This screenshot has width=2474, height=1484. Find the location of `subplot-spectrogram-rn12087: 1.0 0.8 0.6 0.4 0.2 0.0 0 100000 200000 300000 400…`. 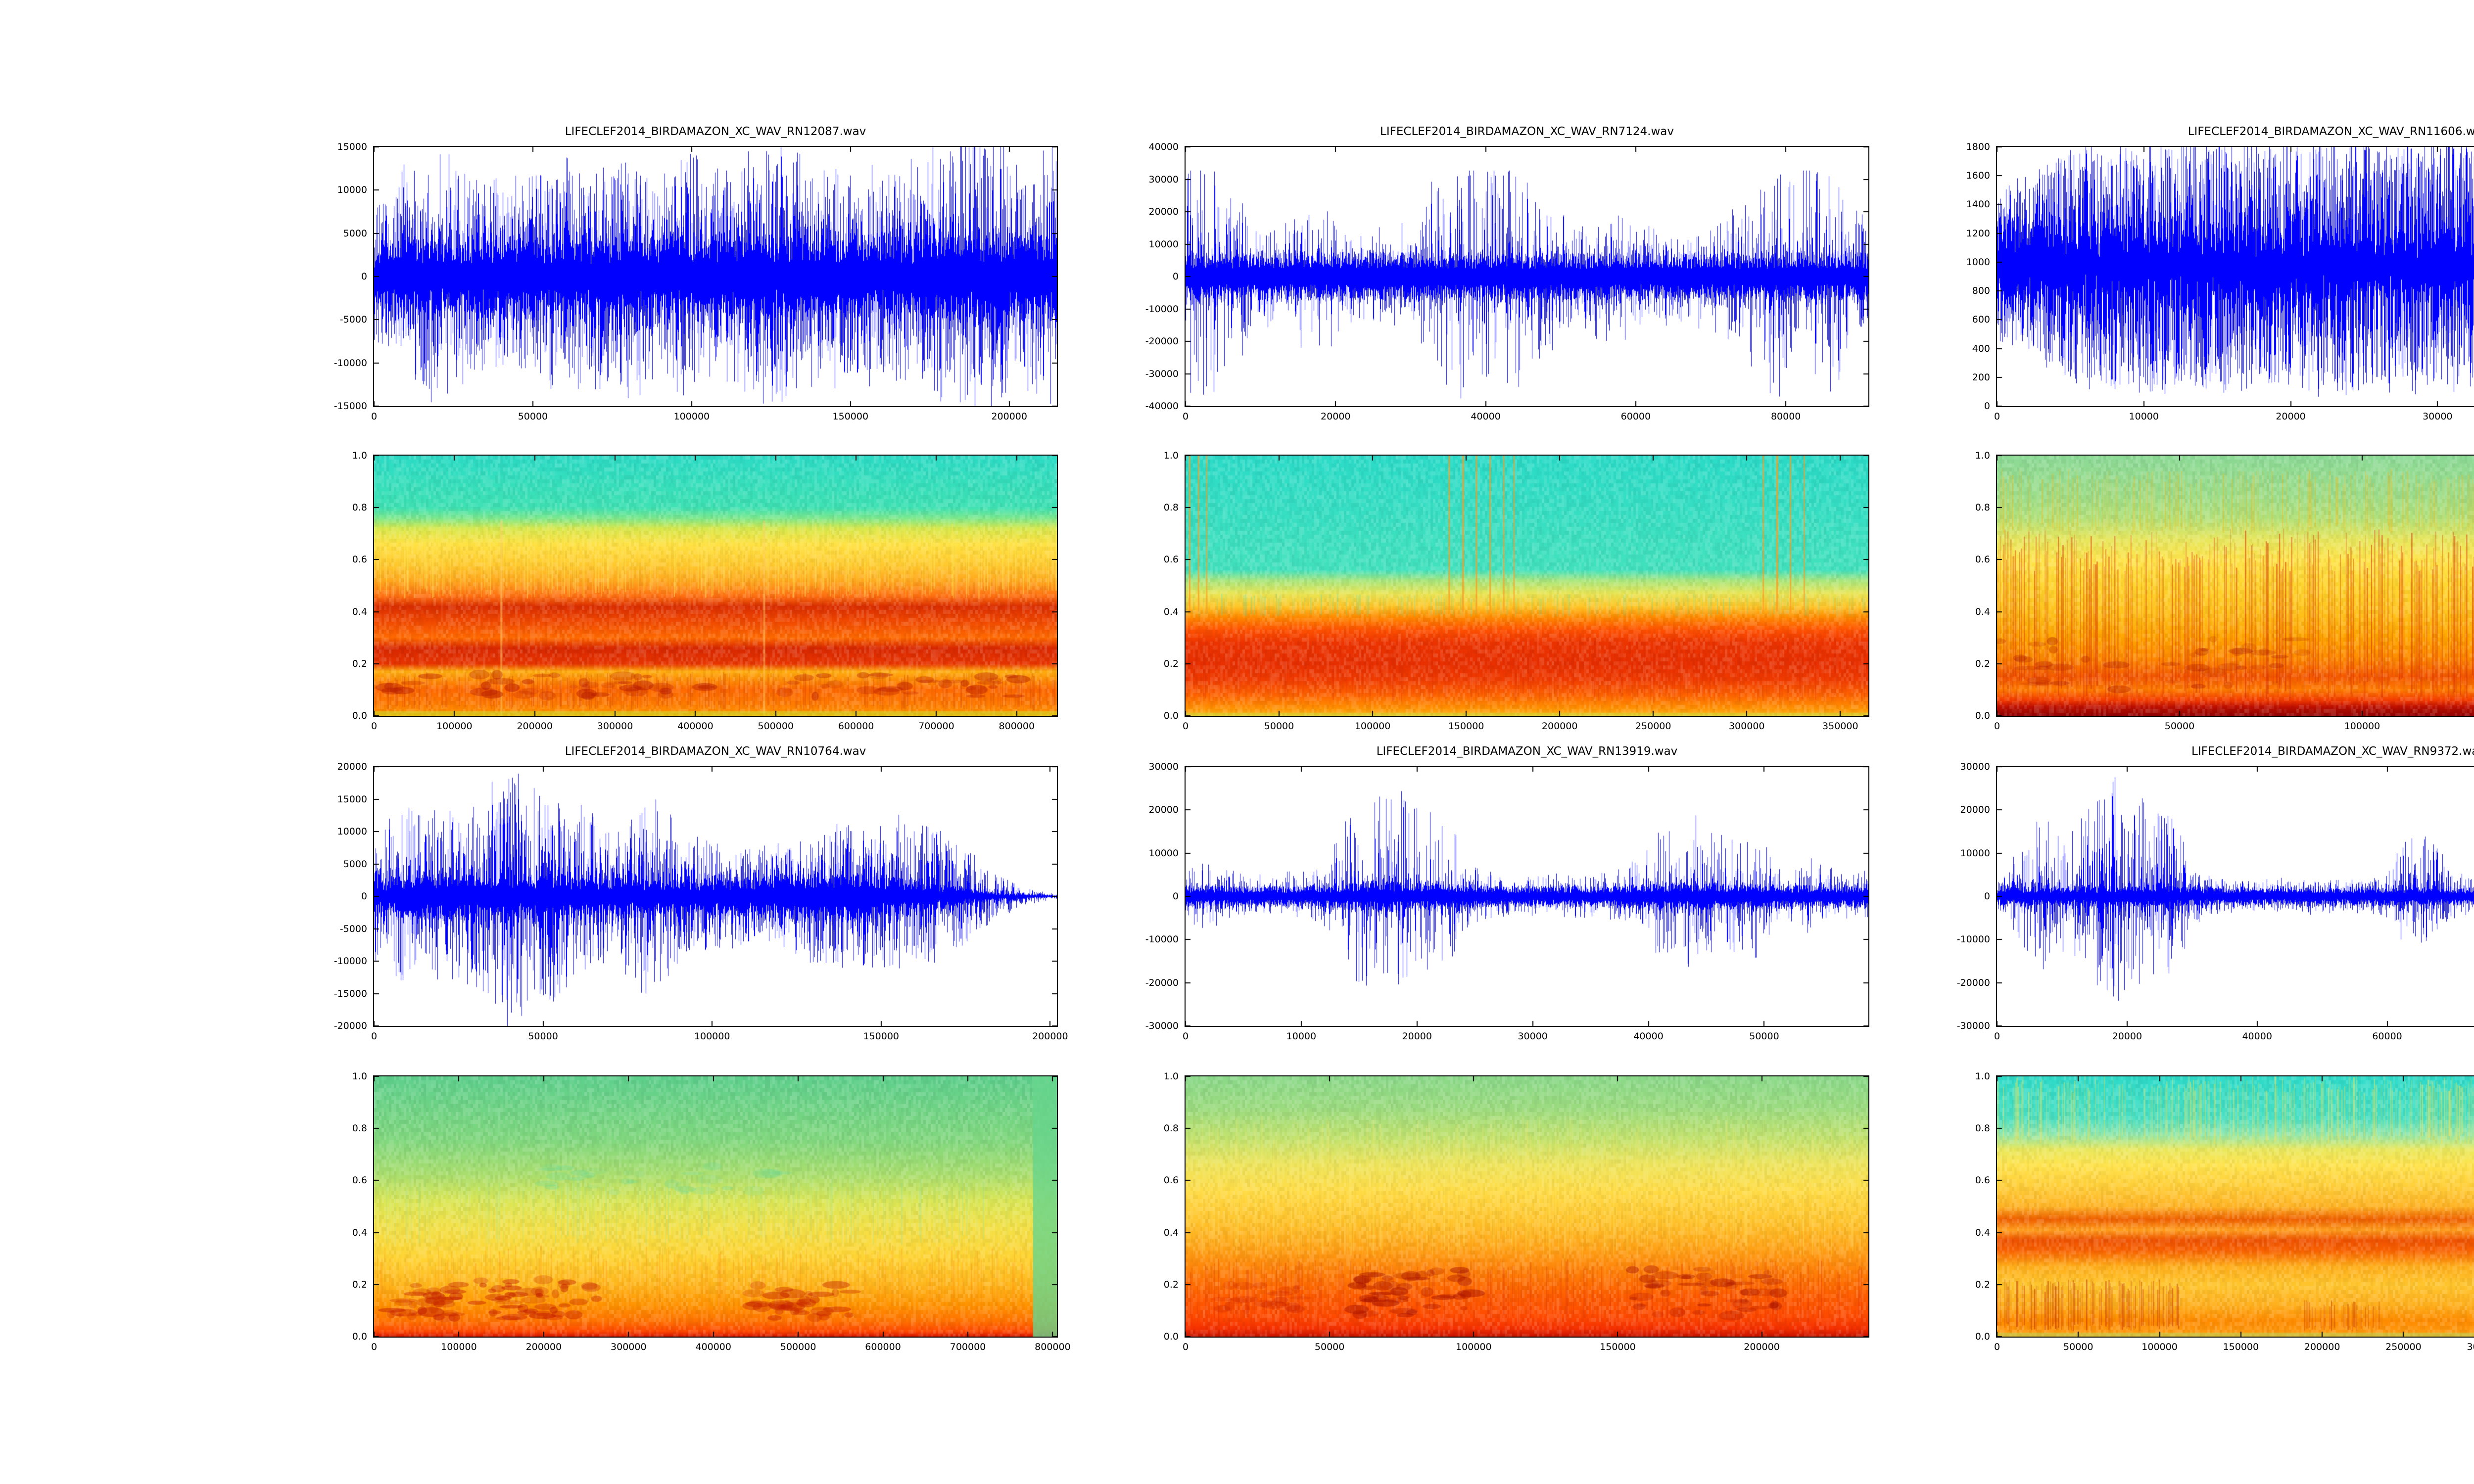

subplot-spectrogram-rn12087: 1.0 0.8 0.6 0.4 0.2 0.0 0 100000 200000 300000 400… is located at coordinates (705, 591).